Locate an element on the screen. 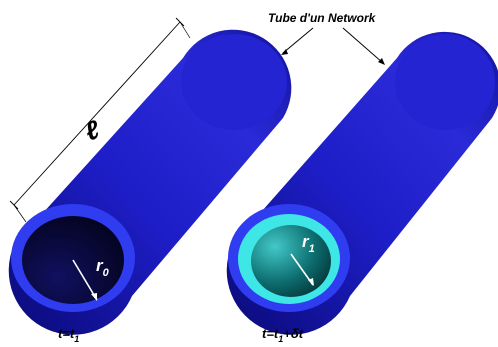 This screenshot has height=347, width=498. right-time-caption: t=t1+δt is located at coordinates (283, 335).